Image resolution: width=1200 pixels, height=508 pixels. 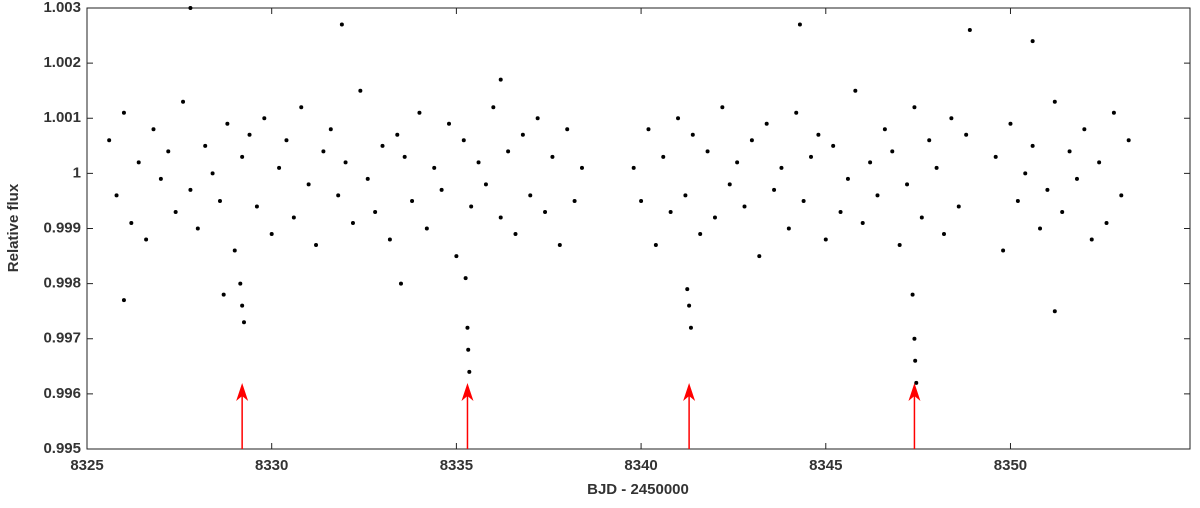 I want to click on arrow-head, so click(x=242, y=392).